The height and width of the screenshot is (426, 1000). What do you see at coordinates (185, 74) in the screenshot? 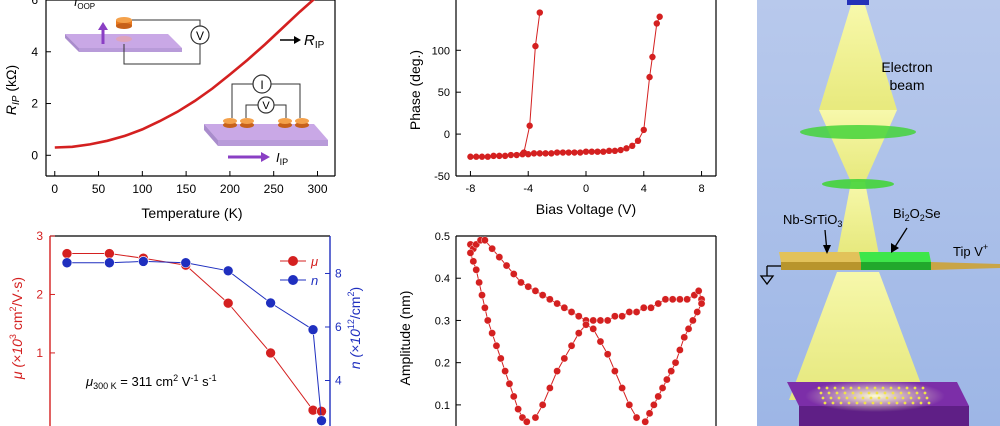
I see `resistance-curve` at bounding box center [185, 74].